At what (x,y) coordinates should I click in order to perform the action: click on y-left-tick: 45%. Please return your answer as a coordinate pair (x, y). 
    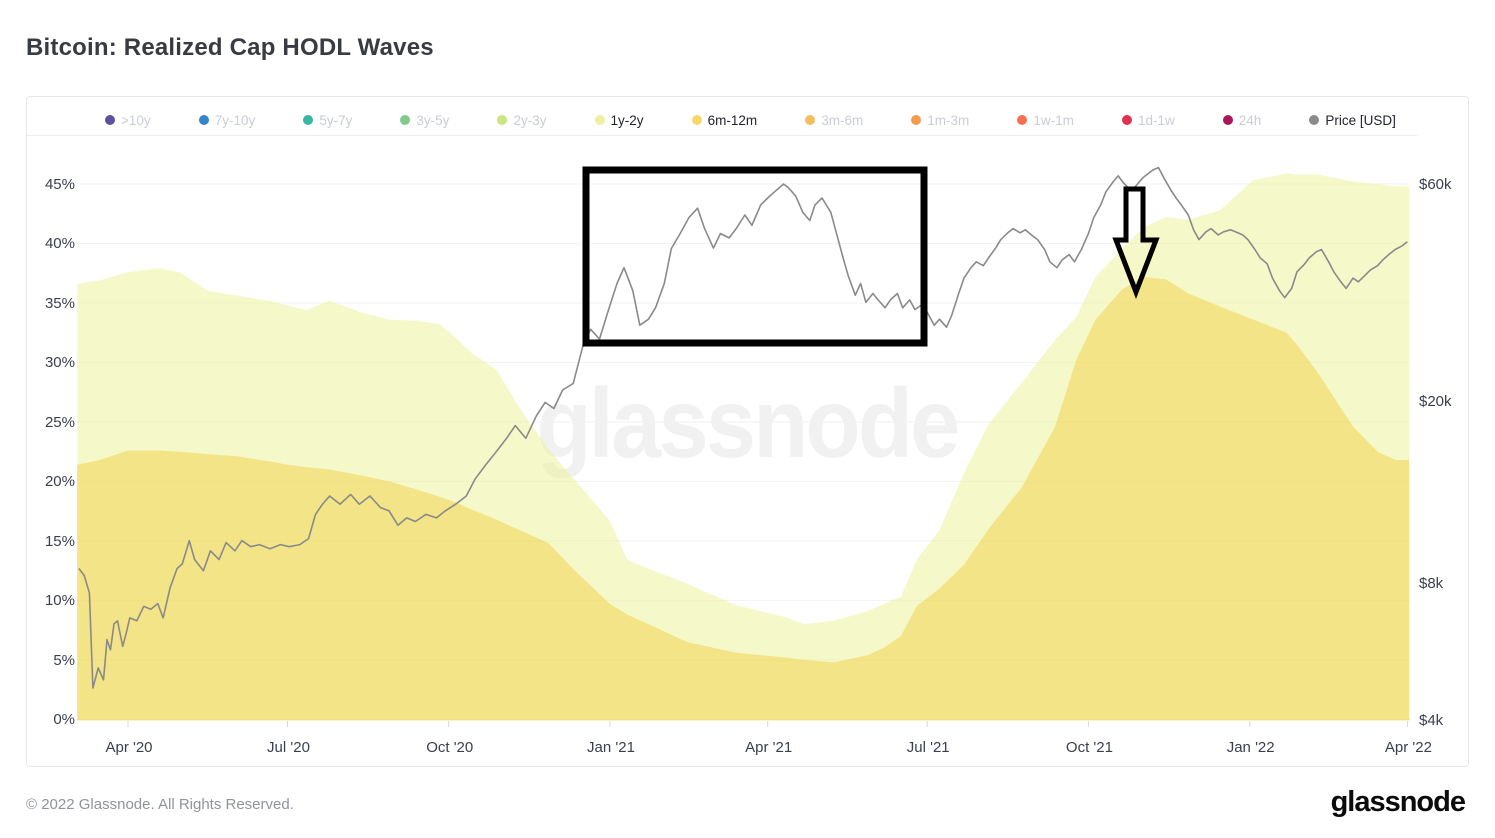
    Looking at the image, I should click on (59, 184).